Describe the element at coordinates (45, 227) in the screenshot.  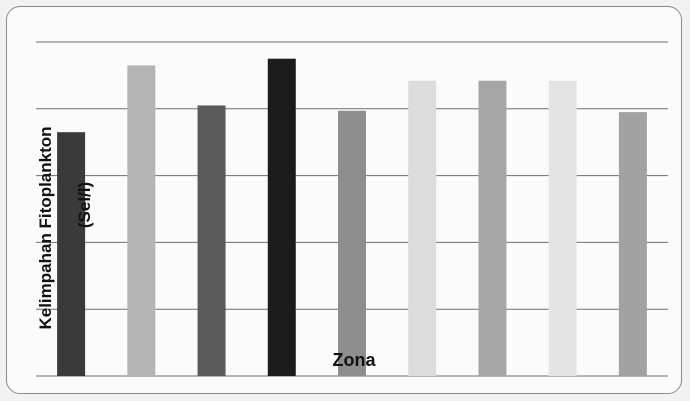
I see `y-axis-label: Kelimpahan Fitoplankton` at that location.